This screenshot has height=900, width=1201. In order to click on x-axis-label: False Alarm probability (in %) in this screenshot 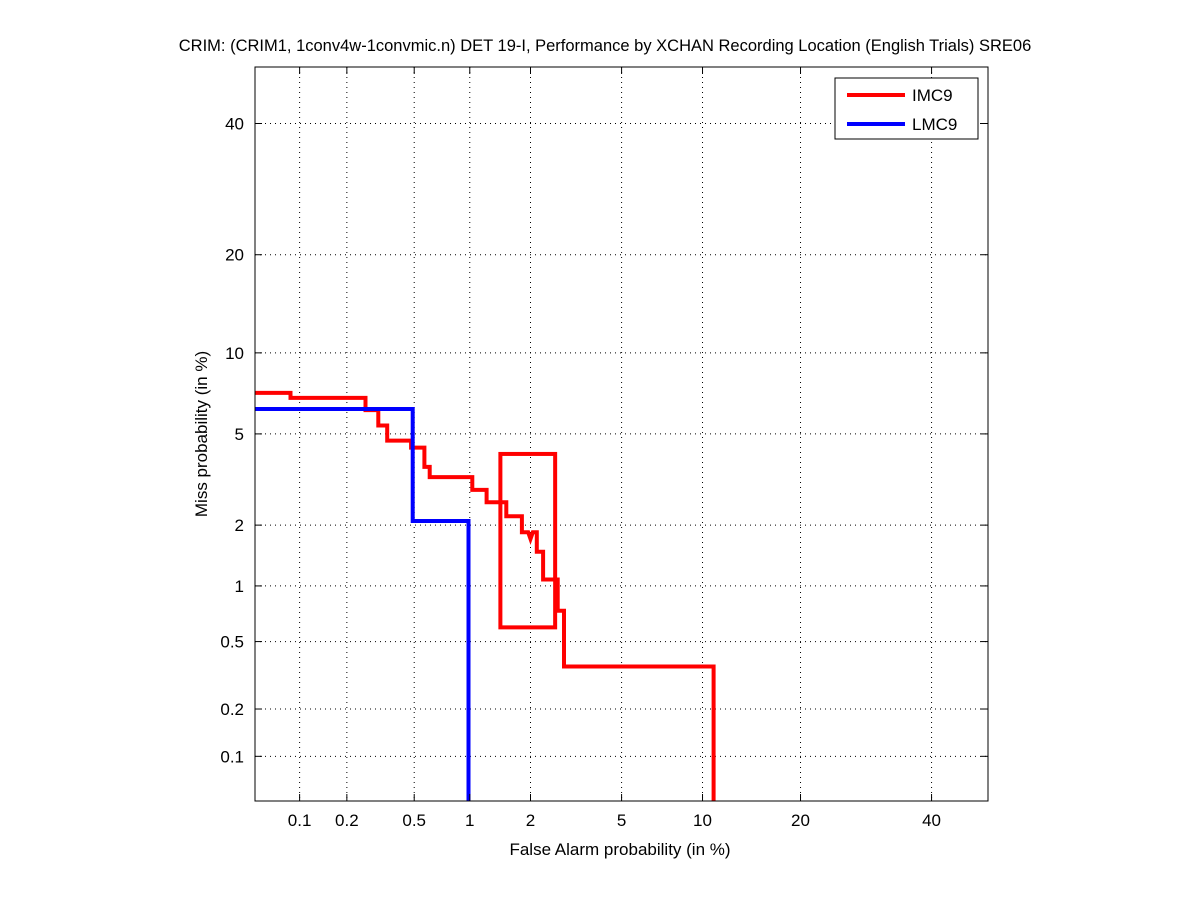, I will do `click(619, 849)`.